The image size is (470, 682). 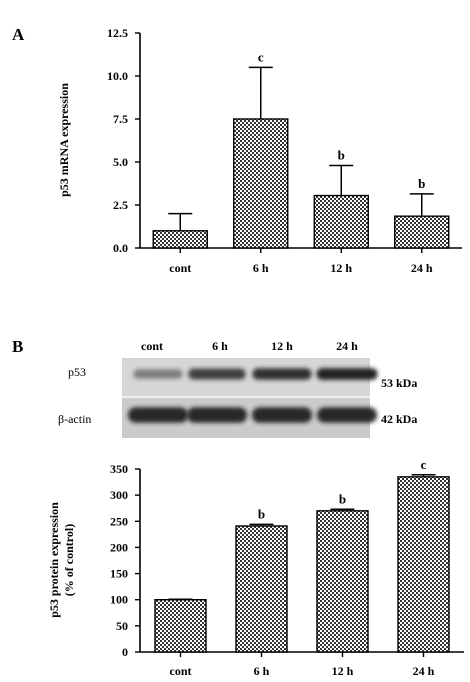 What do you see at coordinates (17, 346) in the screenshot?
I see `panel-b-letter: B` at bounding box center [17, 346].